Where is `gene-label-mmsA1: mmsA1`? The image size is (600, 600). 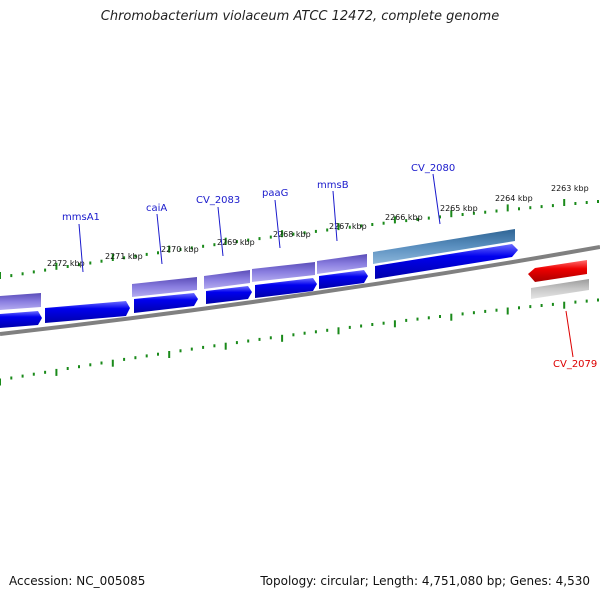
gene-label-mmsA1: mmsA1 is located at coordinates (81, 217).